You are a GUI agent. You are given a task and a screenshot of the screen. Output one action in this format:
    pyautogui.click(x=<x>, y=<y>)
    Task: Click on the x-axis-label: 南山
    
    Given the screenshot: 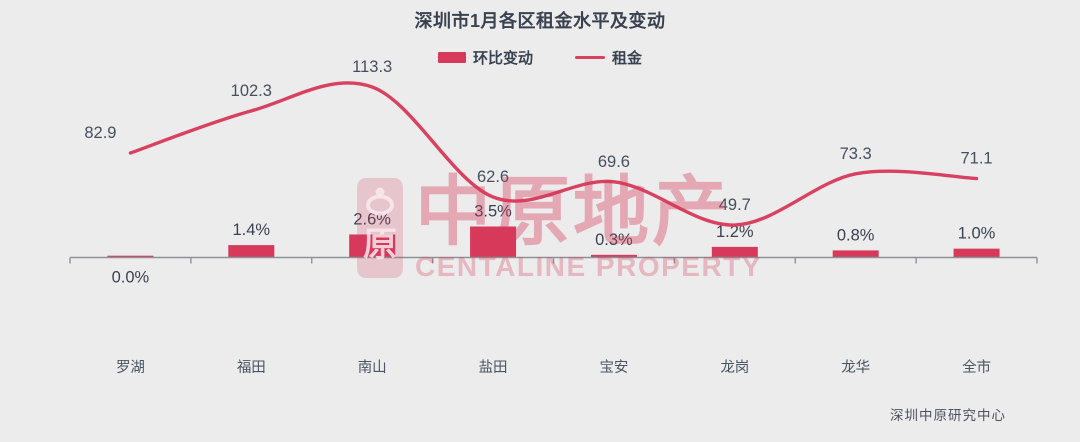 What is the action you would take?
    pyautogui.click(x=372, y=367)
    